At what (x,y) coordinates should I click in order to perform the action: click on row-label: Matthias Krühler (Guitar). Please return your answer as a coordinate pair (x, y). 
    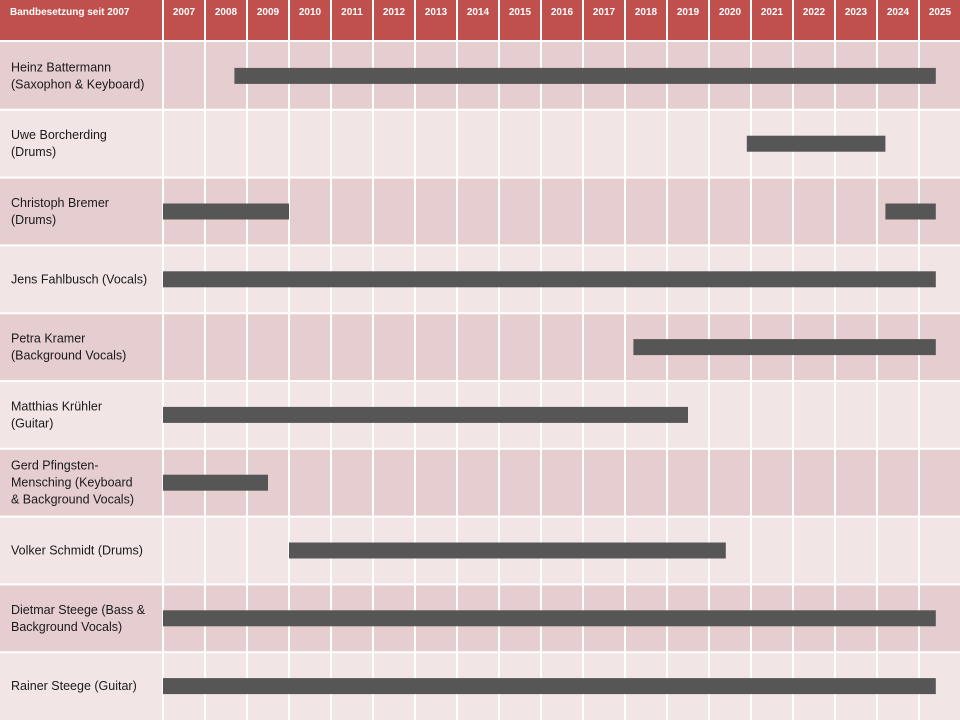
    Looking at the image, I should click on (56, 414).